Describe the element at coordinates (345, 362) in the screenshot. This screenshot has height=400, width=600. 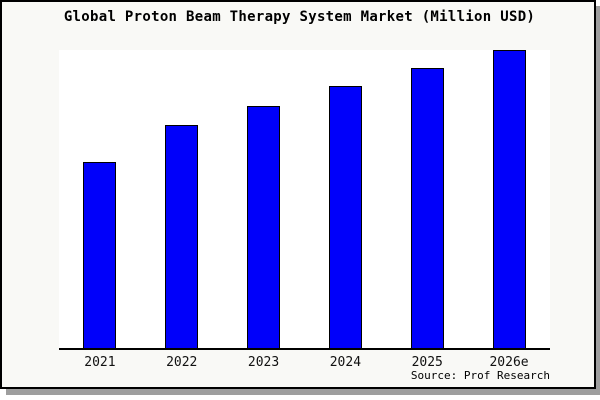
I see `x-tick-label-2024: 2024` at that location.